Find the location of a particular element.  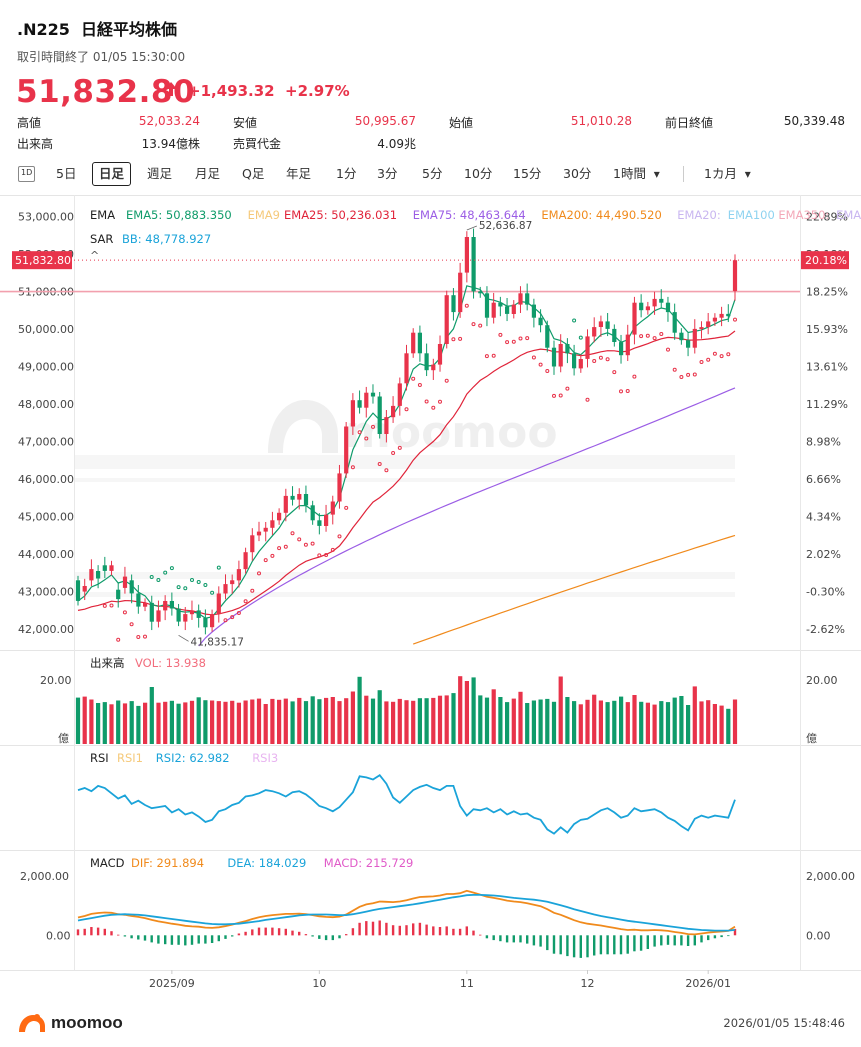

tab-8: 3分 is located at coordinates (387, 173).